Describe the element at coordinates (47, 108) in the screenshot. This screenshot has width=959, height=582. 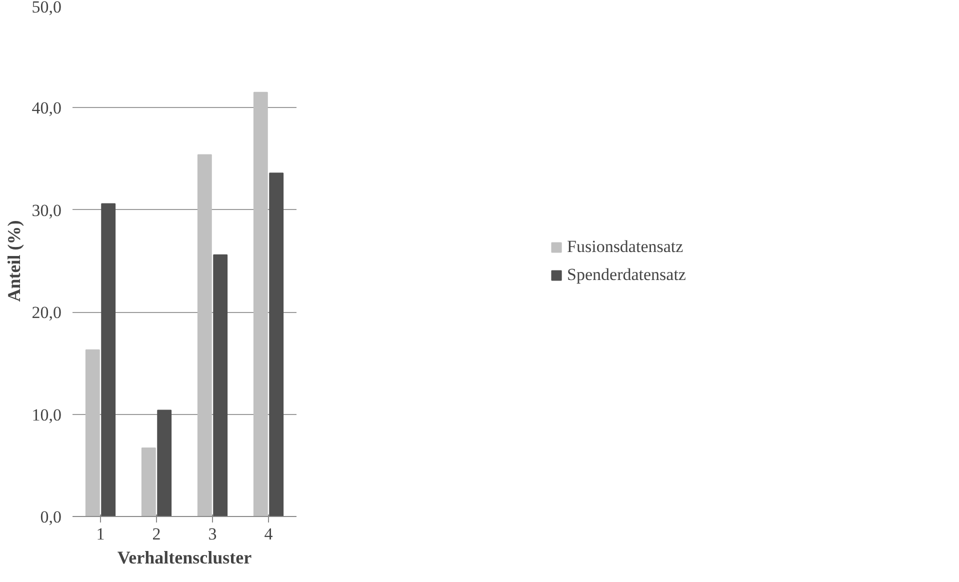
I see `y-tick-label: 40,0` at that location.